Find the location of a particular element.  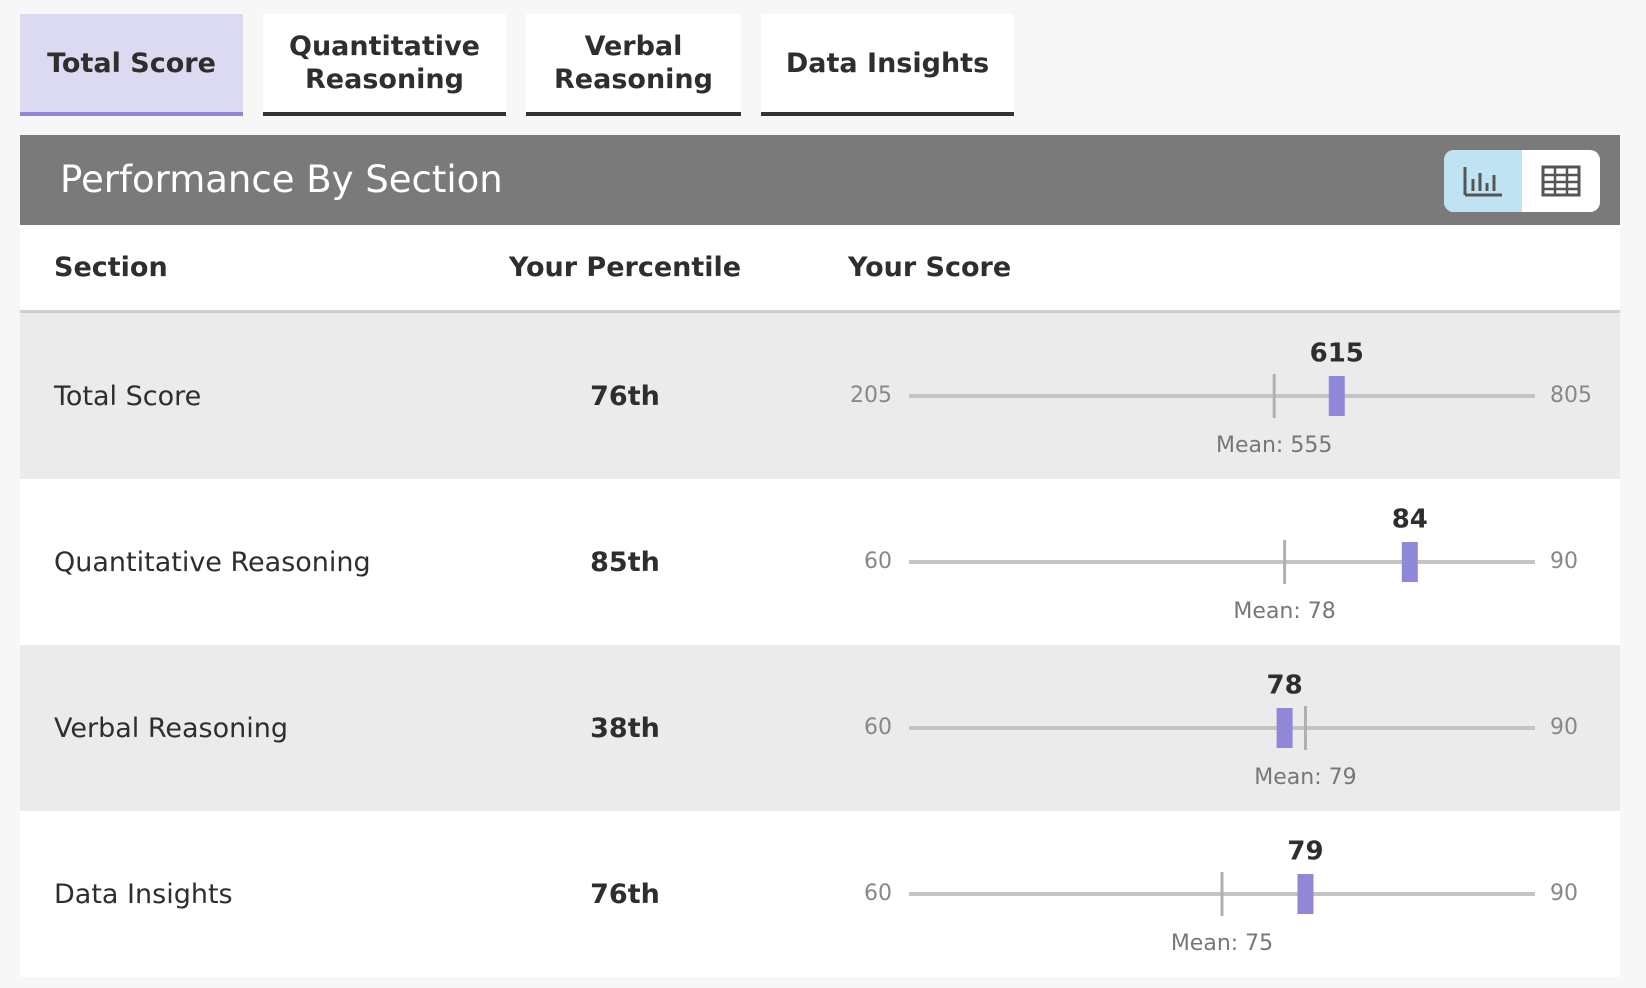

score-label: 615 is located at coordinates (1337, 354).